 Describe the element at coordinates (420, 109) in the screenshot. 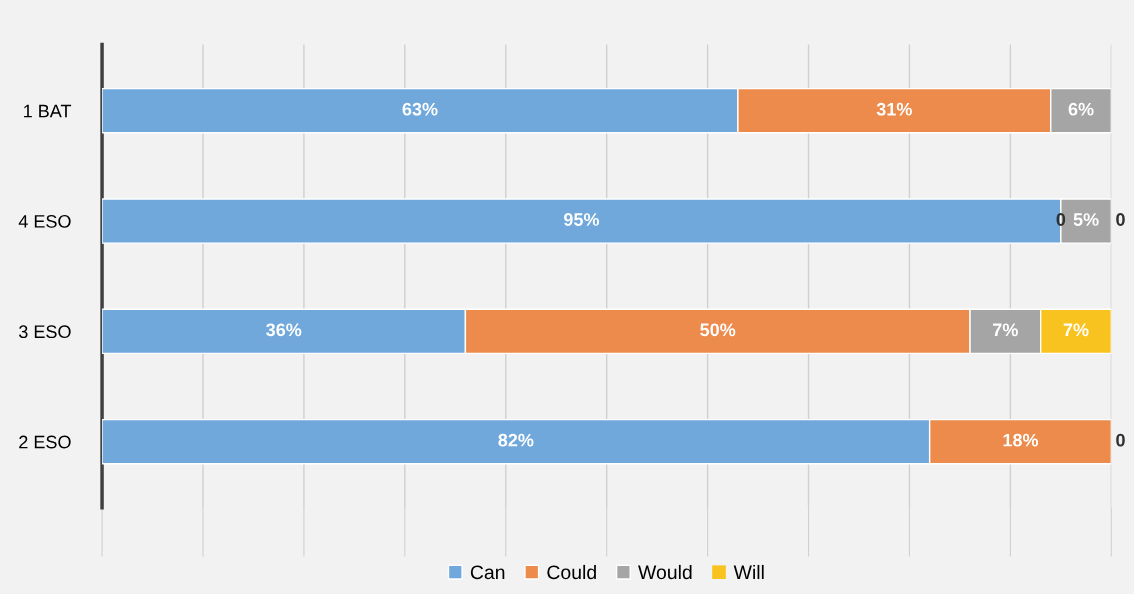

I see `data-label: 63%` at that location.